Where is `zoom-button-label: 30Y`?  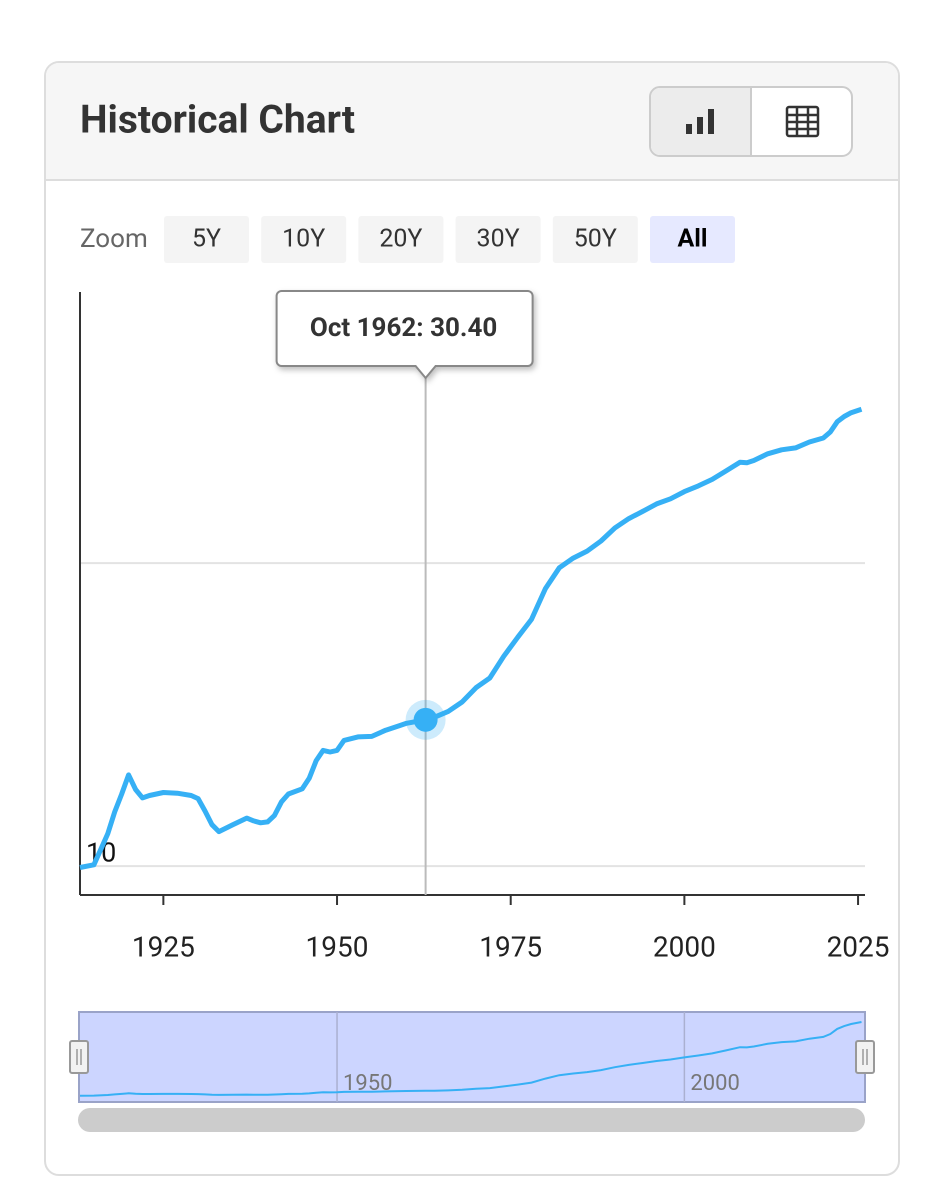
zoom-button-label: 30Y is located at coordinates (498, 239).